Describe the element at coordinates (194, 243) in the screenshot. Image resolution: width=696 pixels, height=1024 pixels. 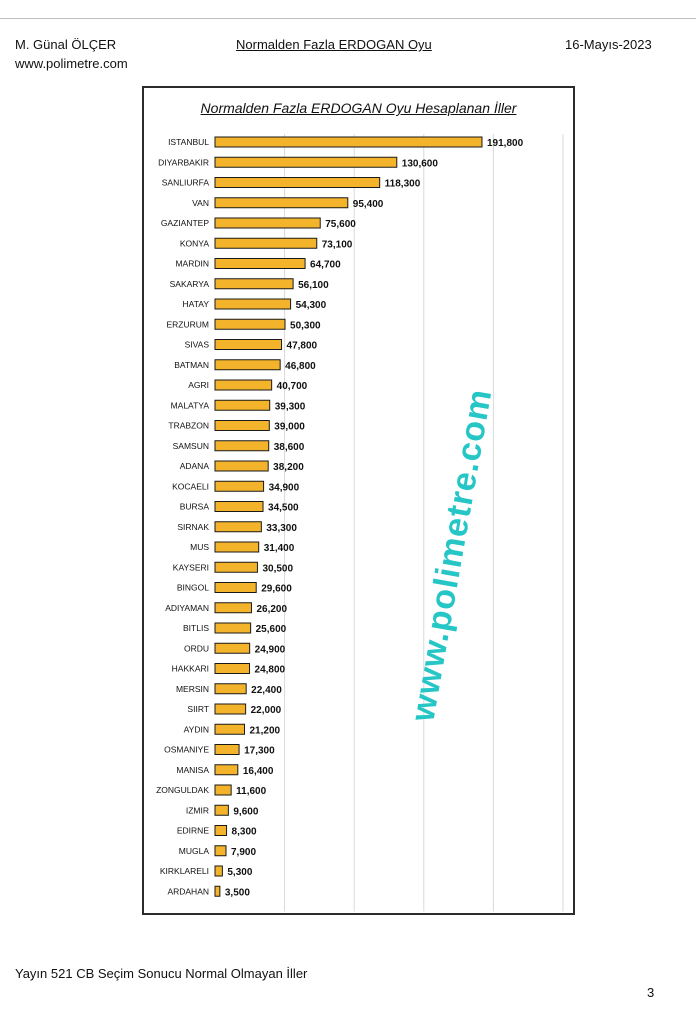
I see `category-label: KONYA` at that location.